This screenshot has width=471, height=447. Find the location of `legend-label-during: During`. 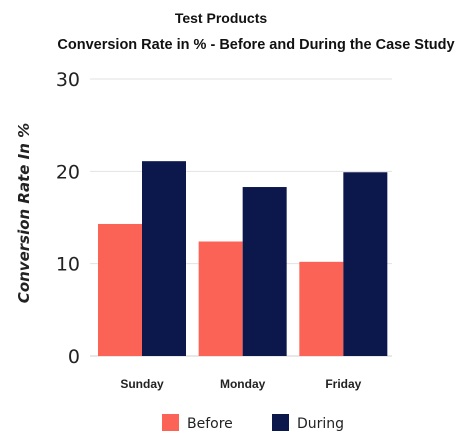

legend-label-during: During is located at coordinates (320, 424).